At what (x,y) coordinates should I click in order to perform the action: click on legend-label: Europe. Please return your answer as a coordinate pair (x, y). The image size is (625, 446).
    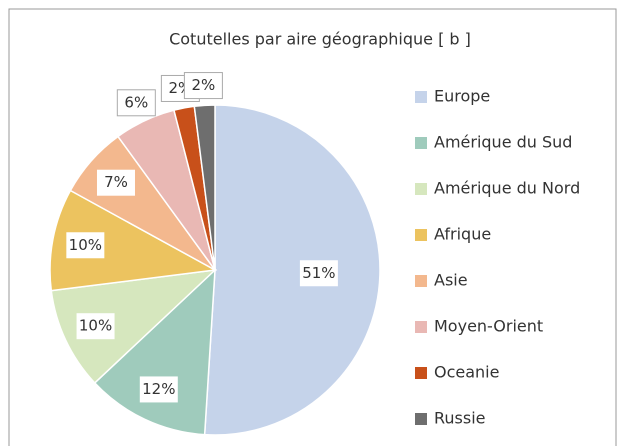
    Looking at the image, I should click on (462, 96).